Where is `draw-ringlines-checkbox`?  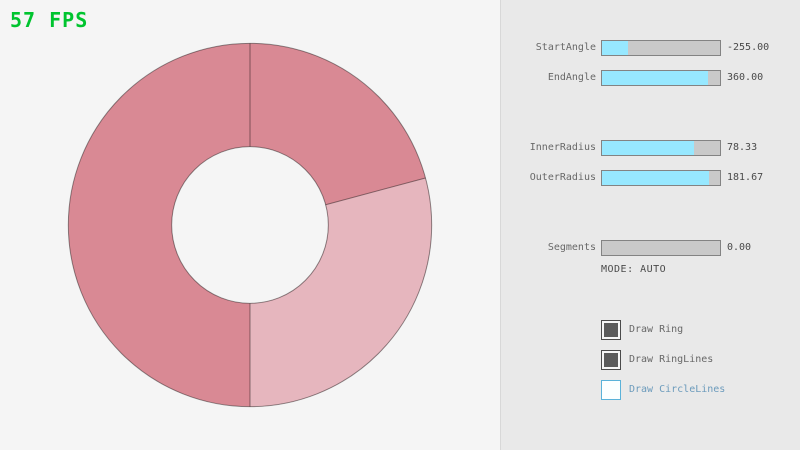 draw-ringlines-checkbox is located at coordinates (611, 360).